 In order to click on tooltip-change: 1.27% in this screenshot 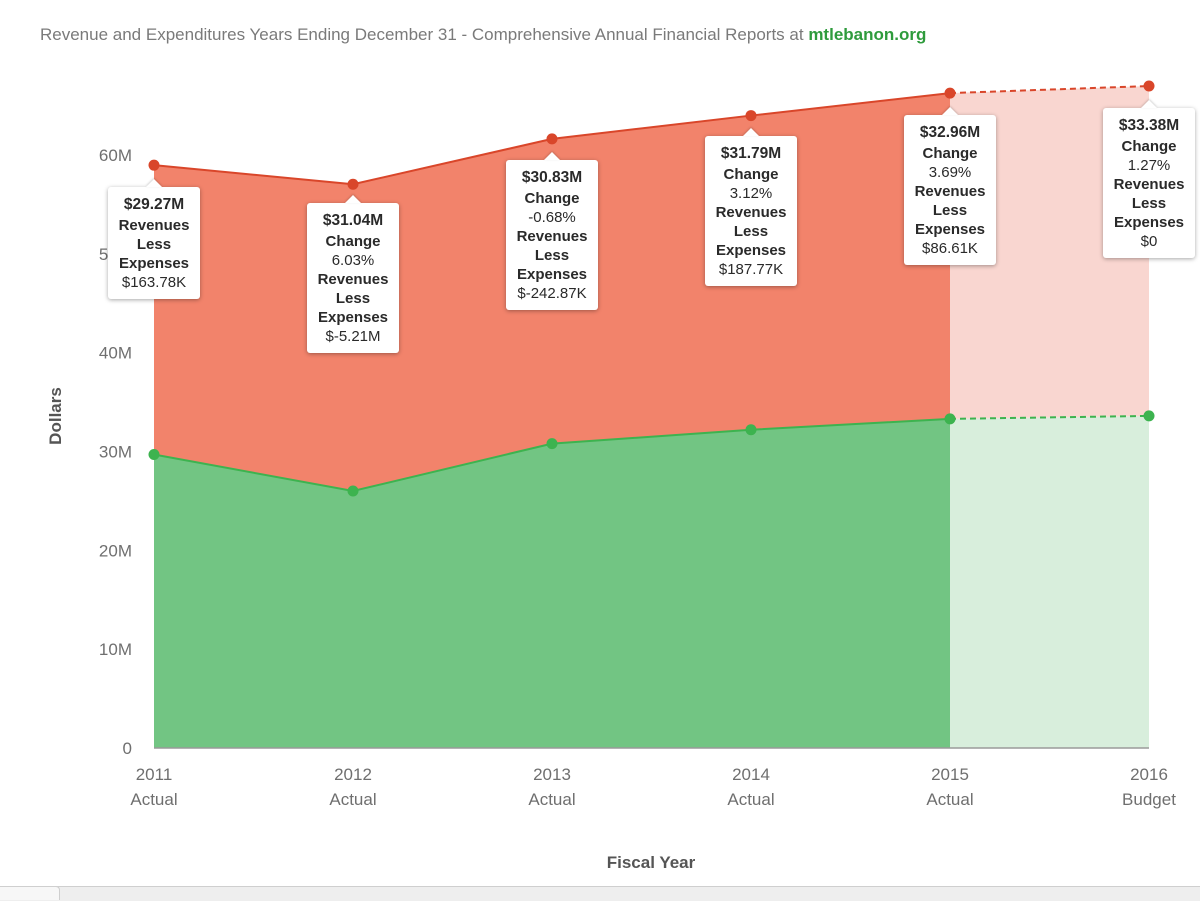, I will do `click(1149, 165)`.